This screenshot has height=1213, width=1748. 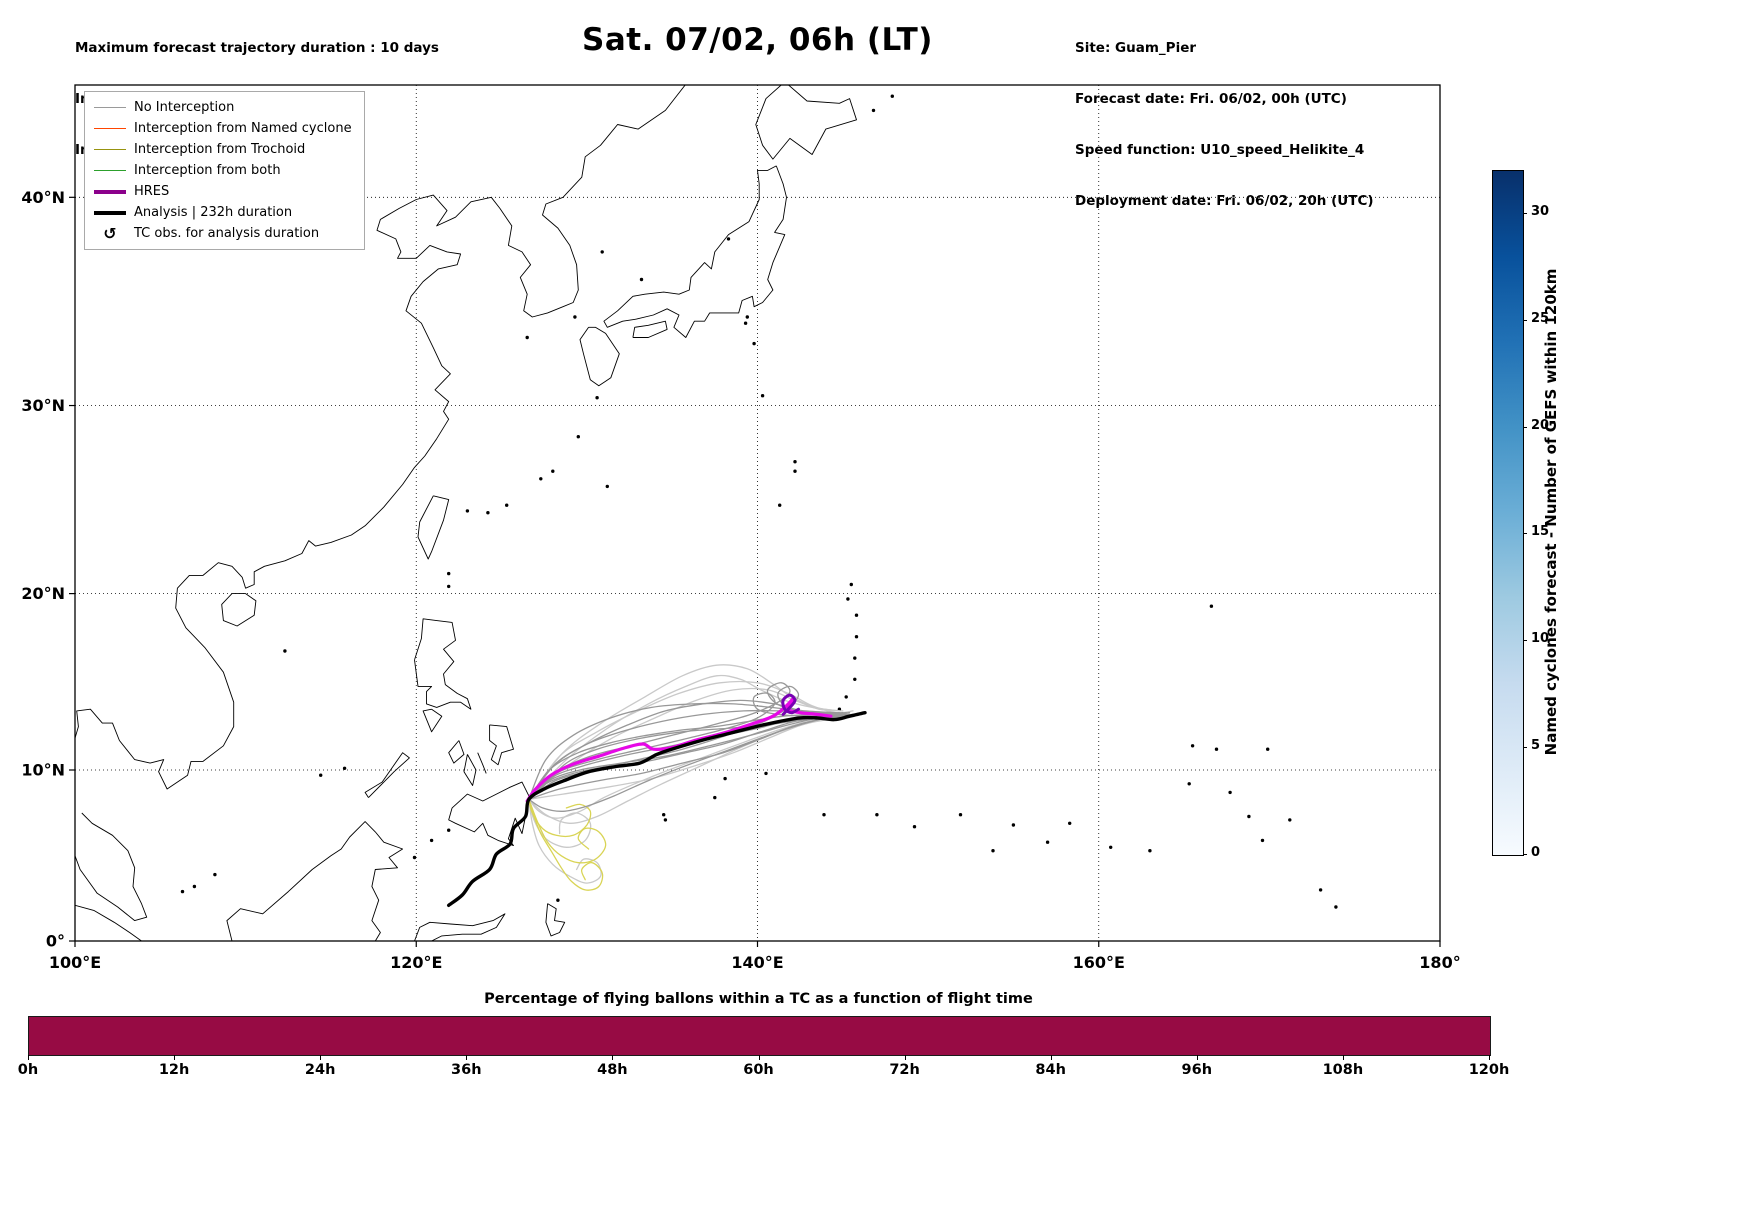 I want to click on lon-tick-label: 120°E, so click(x=416, y=962).